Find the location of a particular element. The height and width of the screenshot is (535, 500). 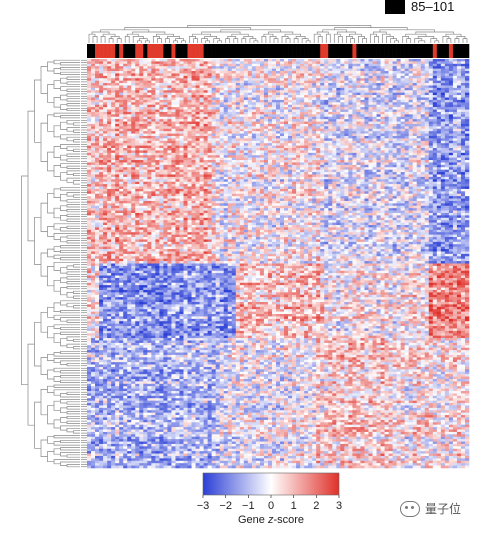

annotation-cell is located at coordinates (394, 51).